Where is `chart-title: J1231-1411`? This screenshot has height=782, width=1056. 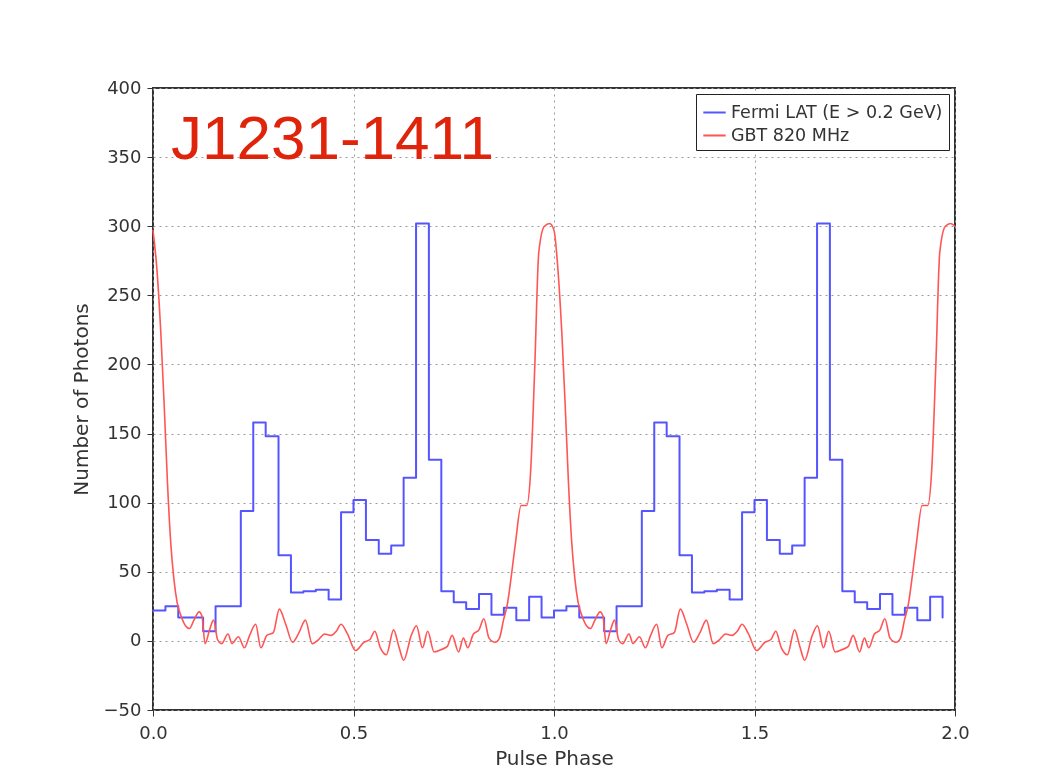
chart-title: J1231-1411 is located at coordinates (332, 137).